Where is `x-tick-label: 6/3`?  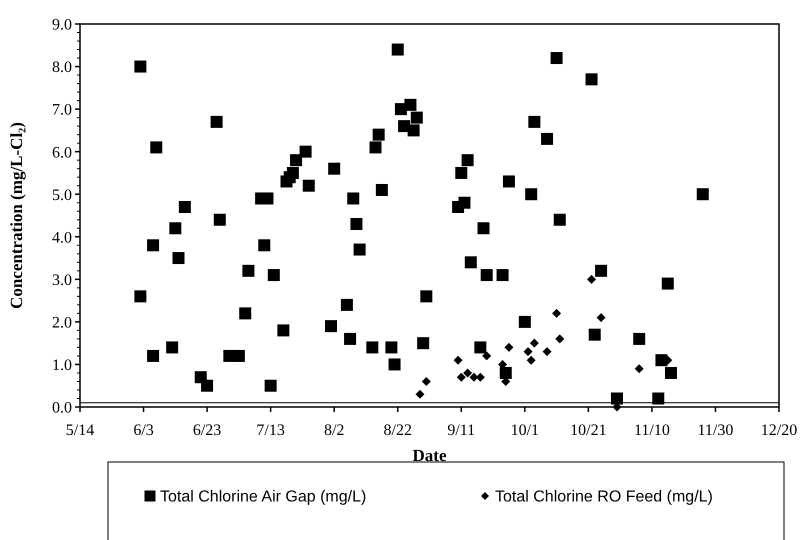
x-tick-label: 6/3 is located at coordinates (143, 430).